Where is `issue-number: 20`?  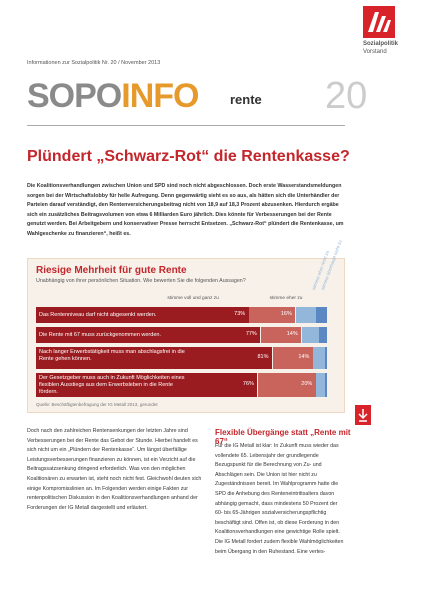
issue-number: 20 is located at coordinates (346, 96).